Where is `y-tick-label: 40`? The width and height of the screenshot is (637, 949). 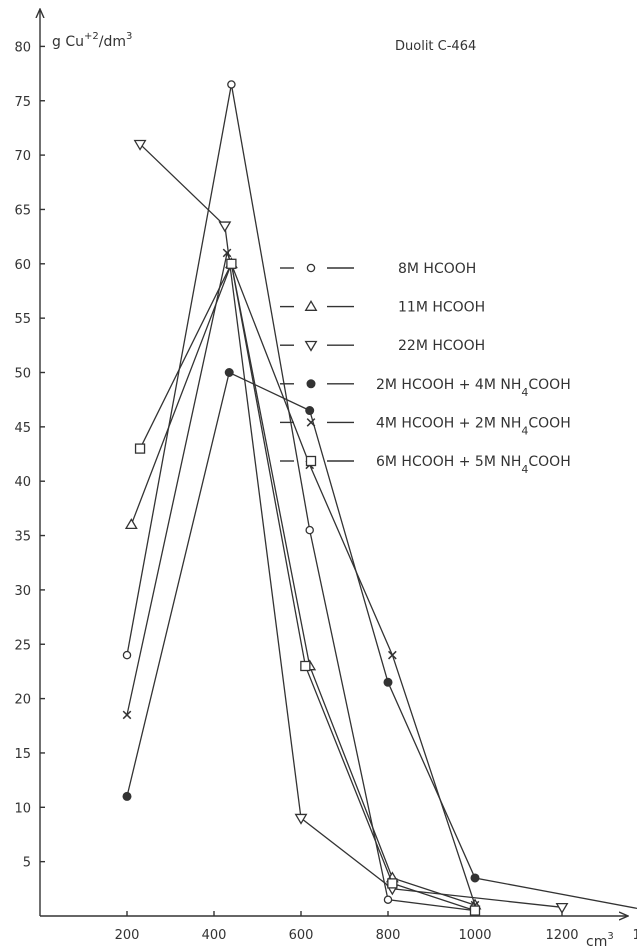 y-tick-label: 40 is located at coordinates (22, 482).